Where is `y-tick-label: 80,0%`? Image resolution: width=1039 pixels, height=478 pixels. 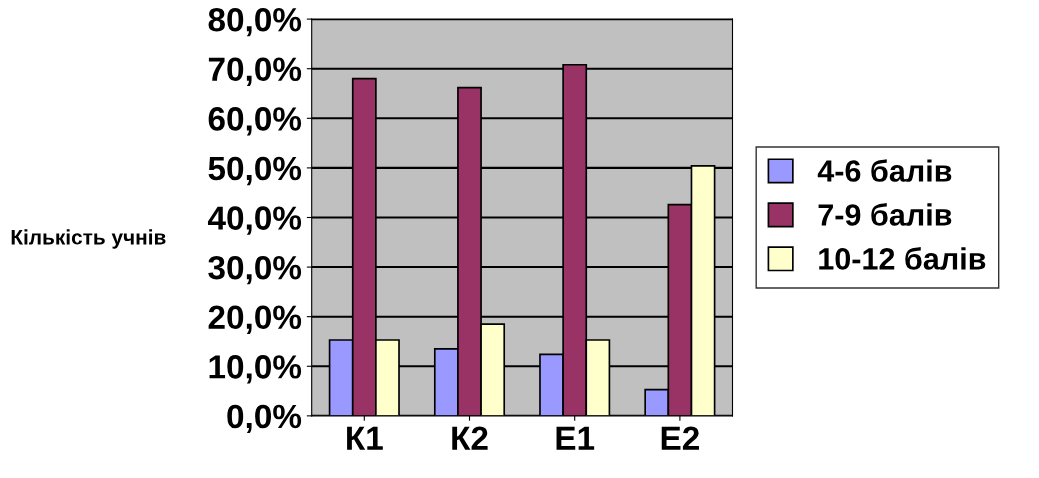 y-tick-label: 80,0% is located at coordinates (255, 22).